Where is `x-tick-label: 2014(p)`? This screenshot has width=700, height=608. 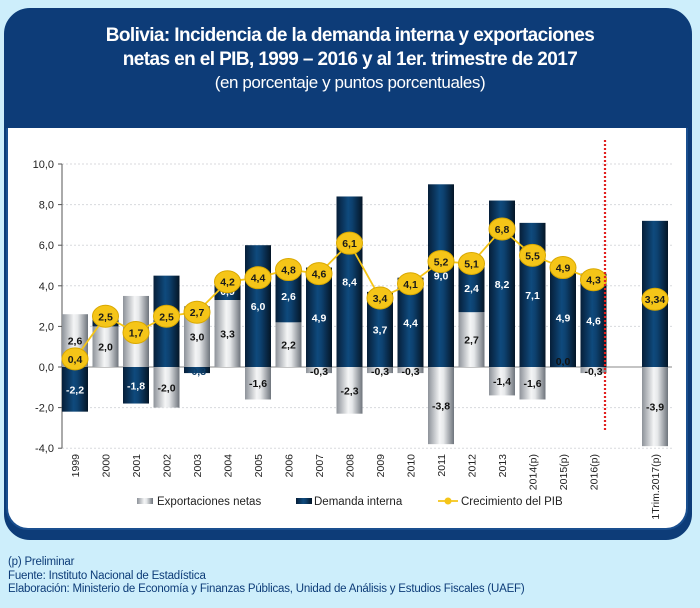
x-tick-label: 2014(p) is located at coordinates (534, 472).